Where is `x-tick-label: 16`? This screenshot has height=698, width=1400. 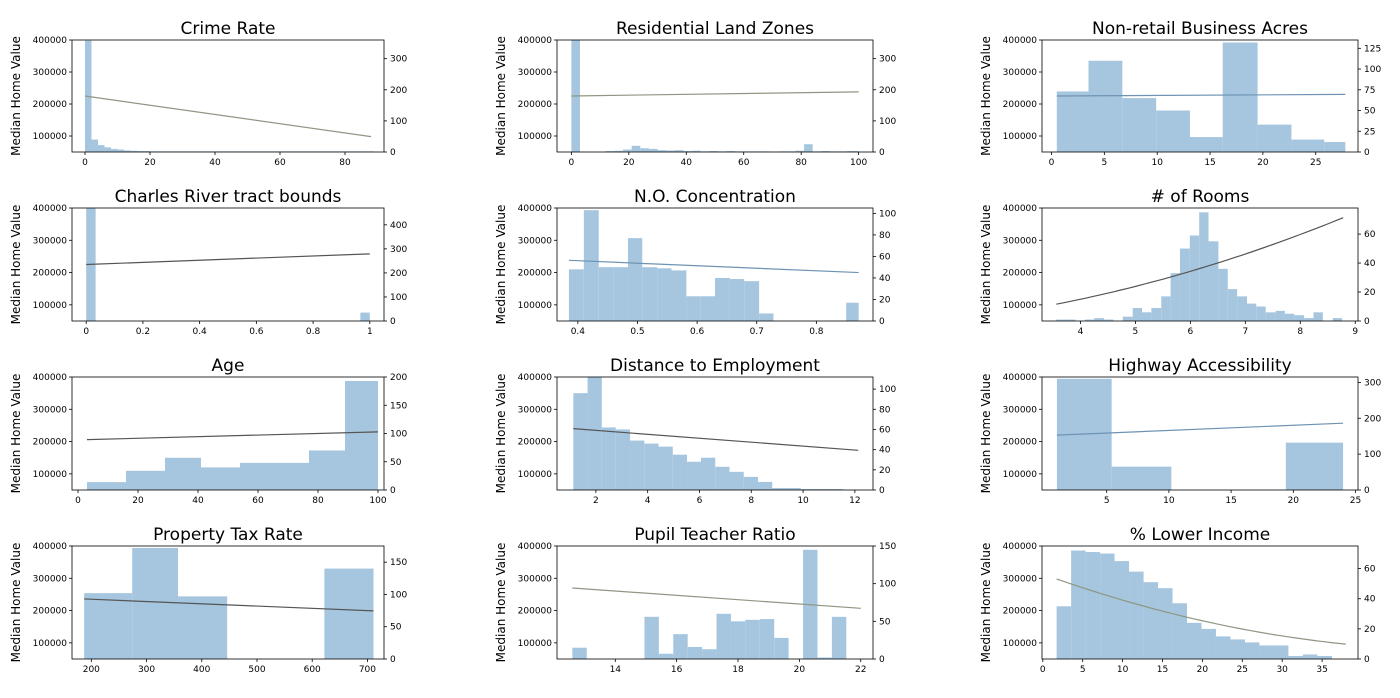
x-tick-label: 16 is located at coordinates (677, 670).